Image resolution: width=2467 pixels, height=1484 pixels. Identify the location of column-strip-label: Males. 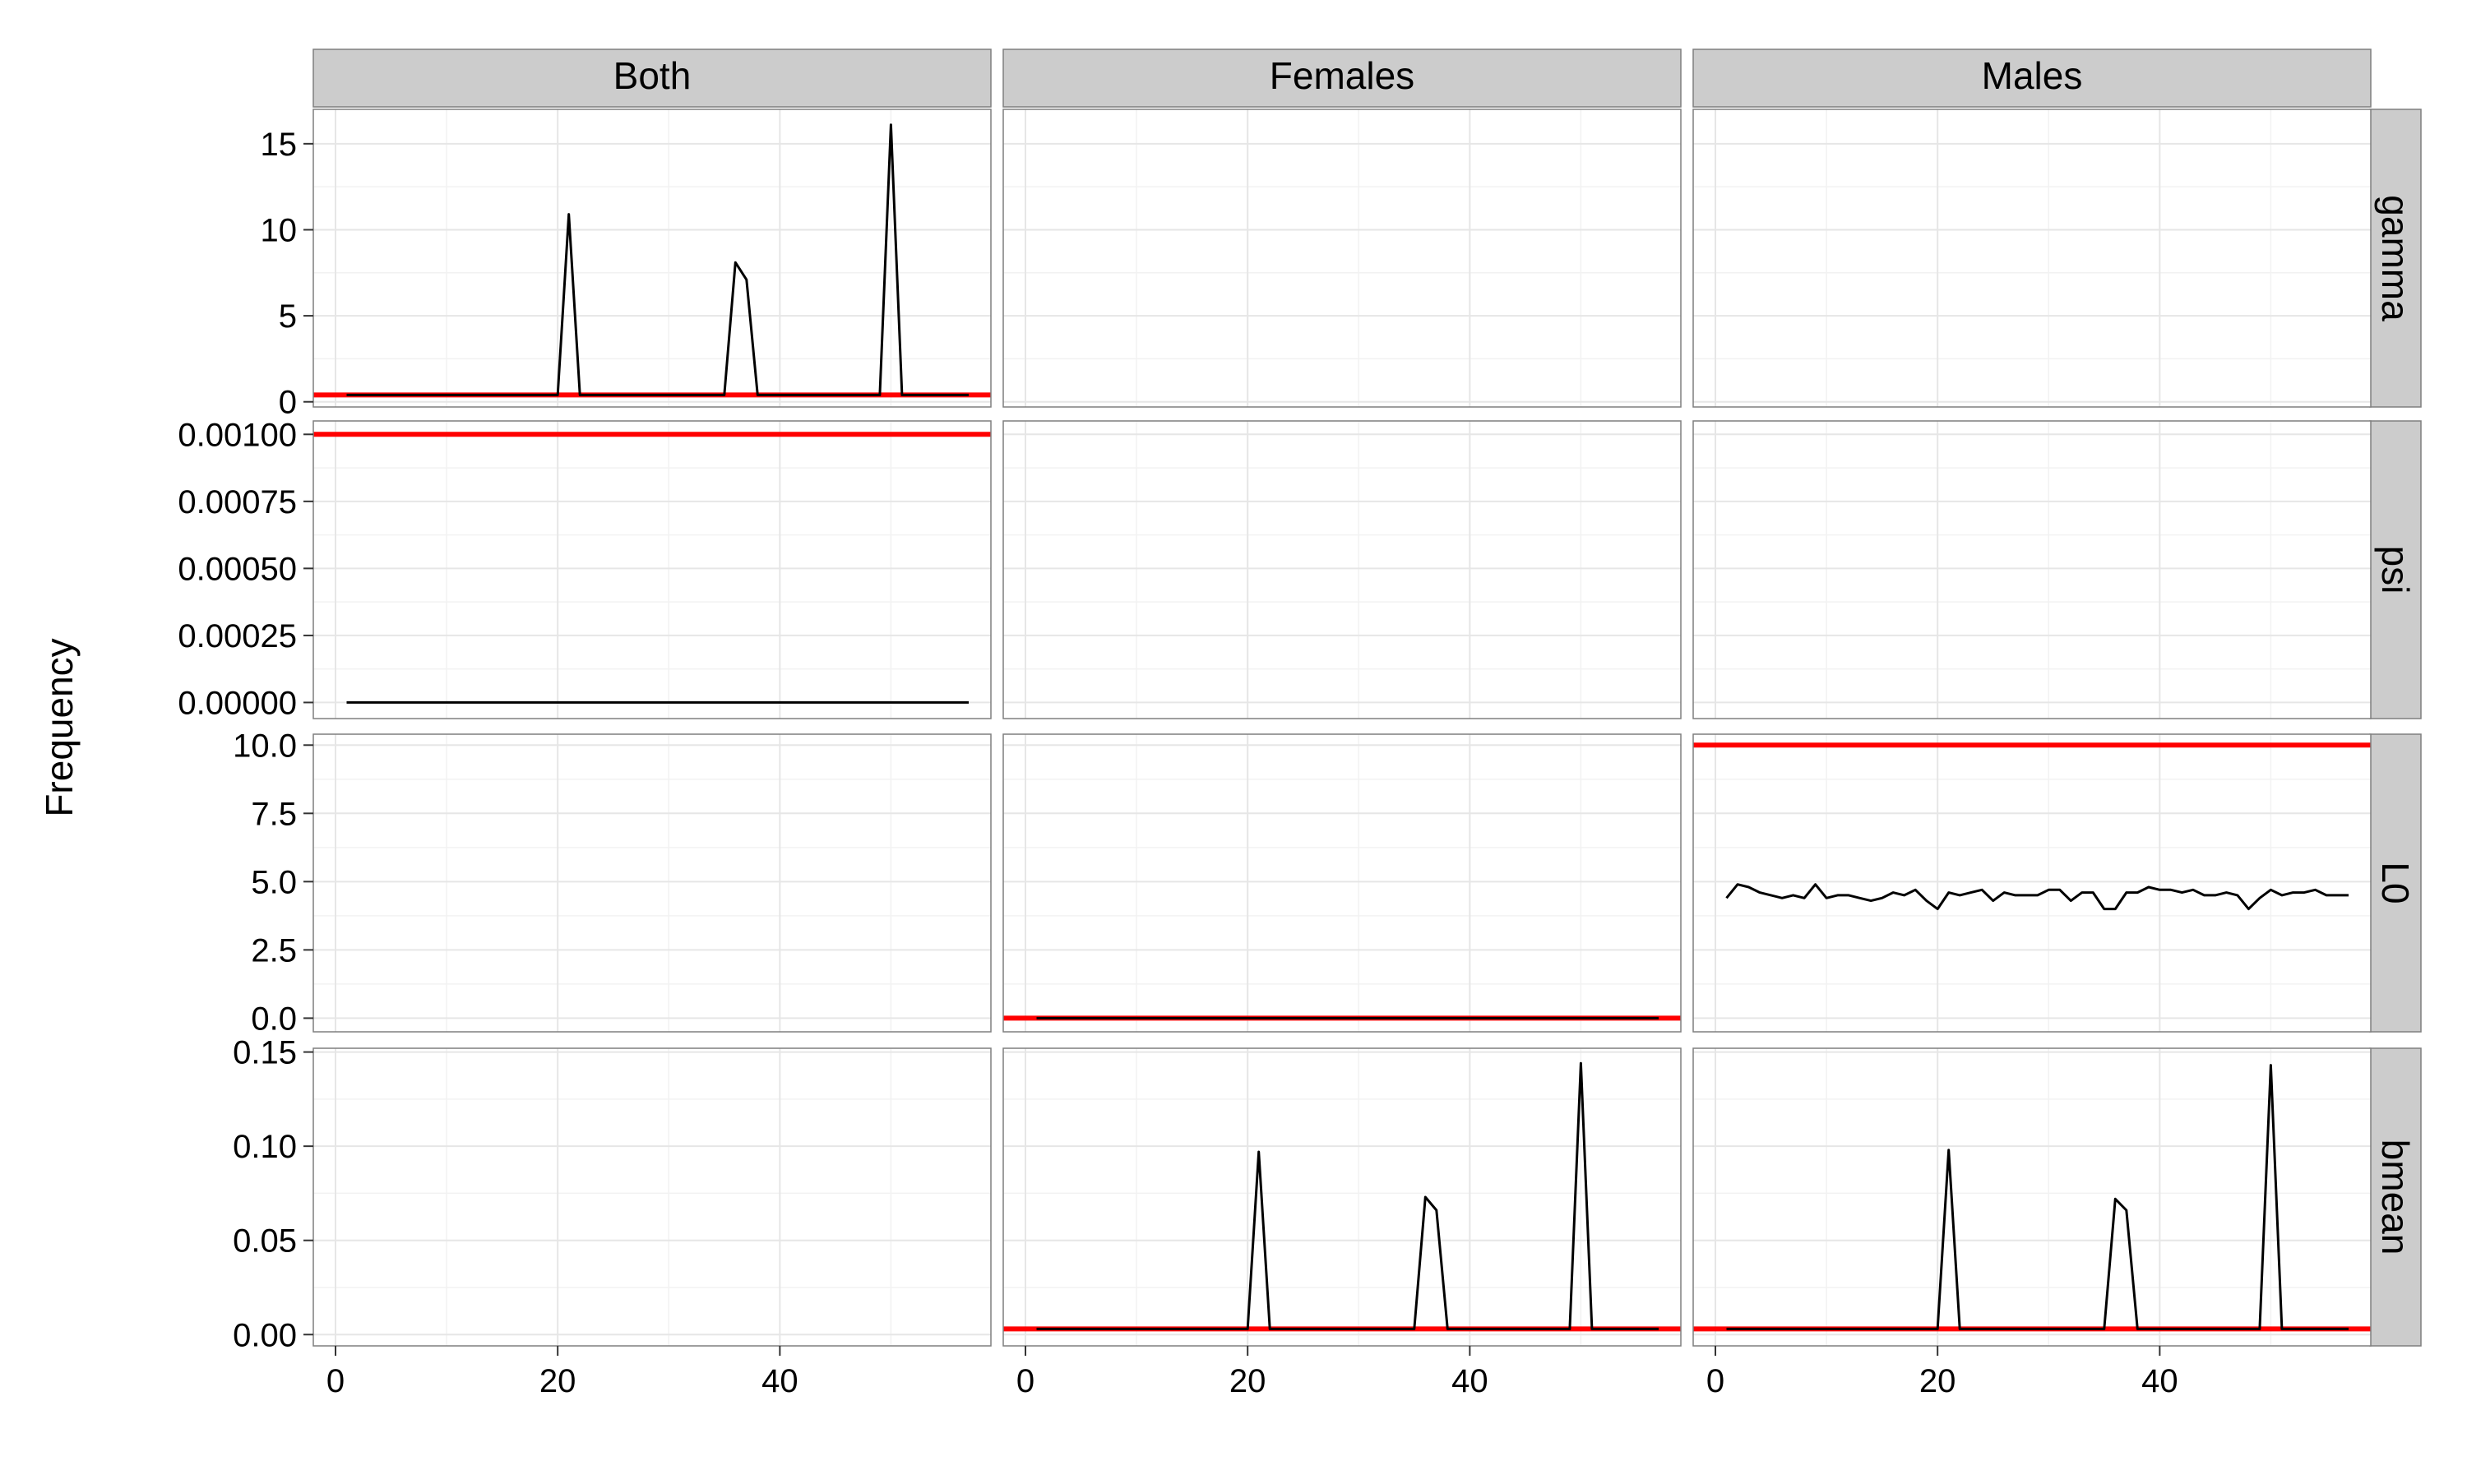
(2033, 75).